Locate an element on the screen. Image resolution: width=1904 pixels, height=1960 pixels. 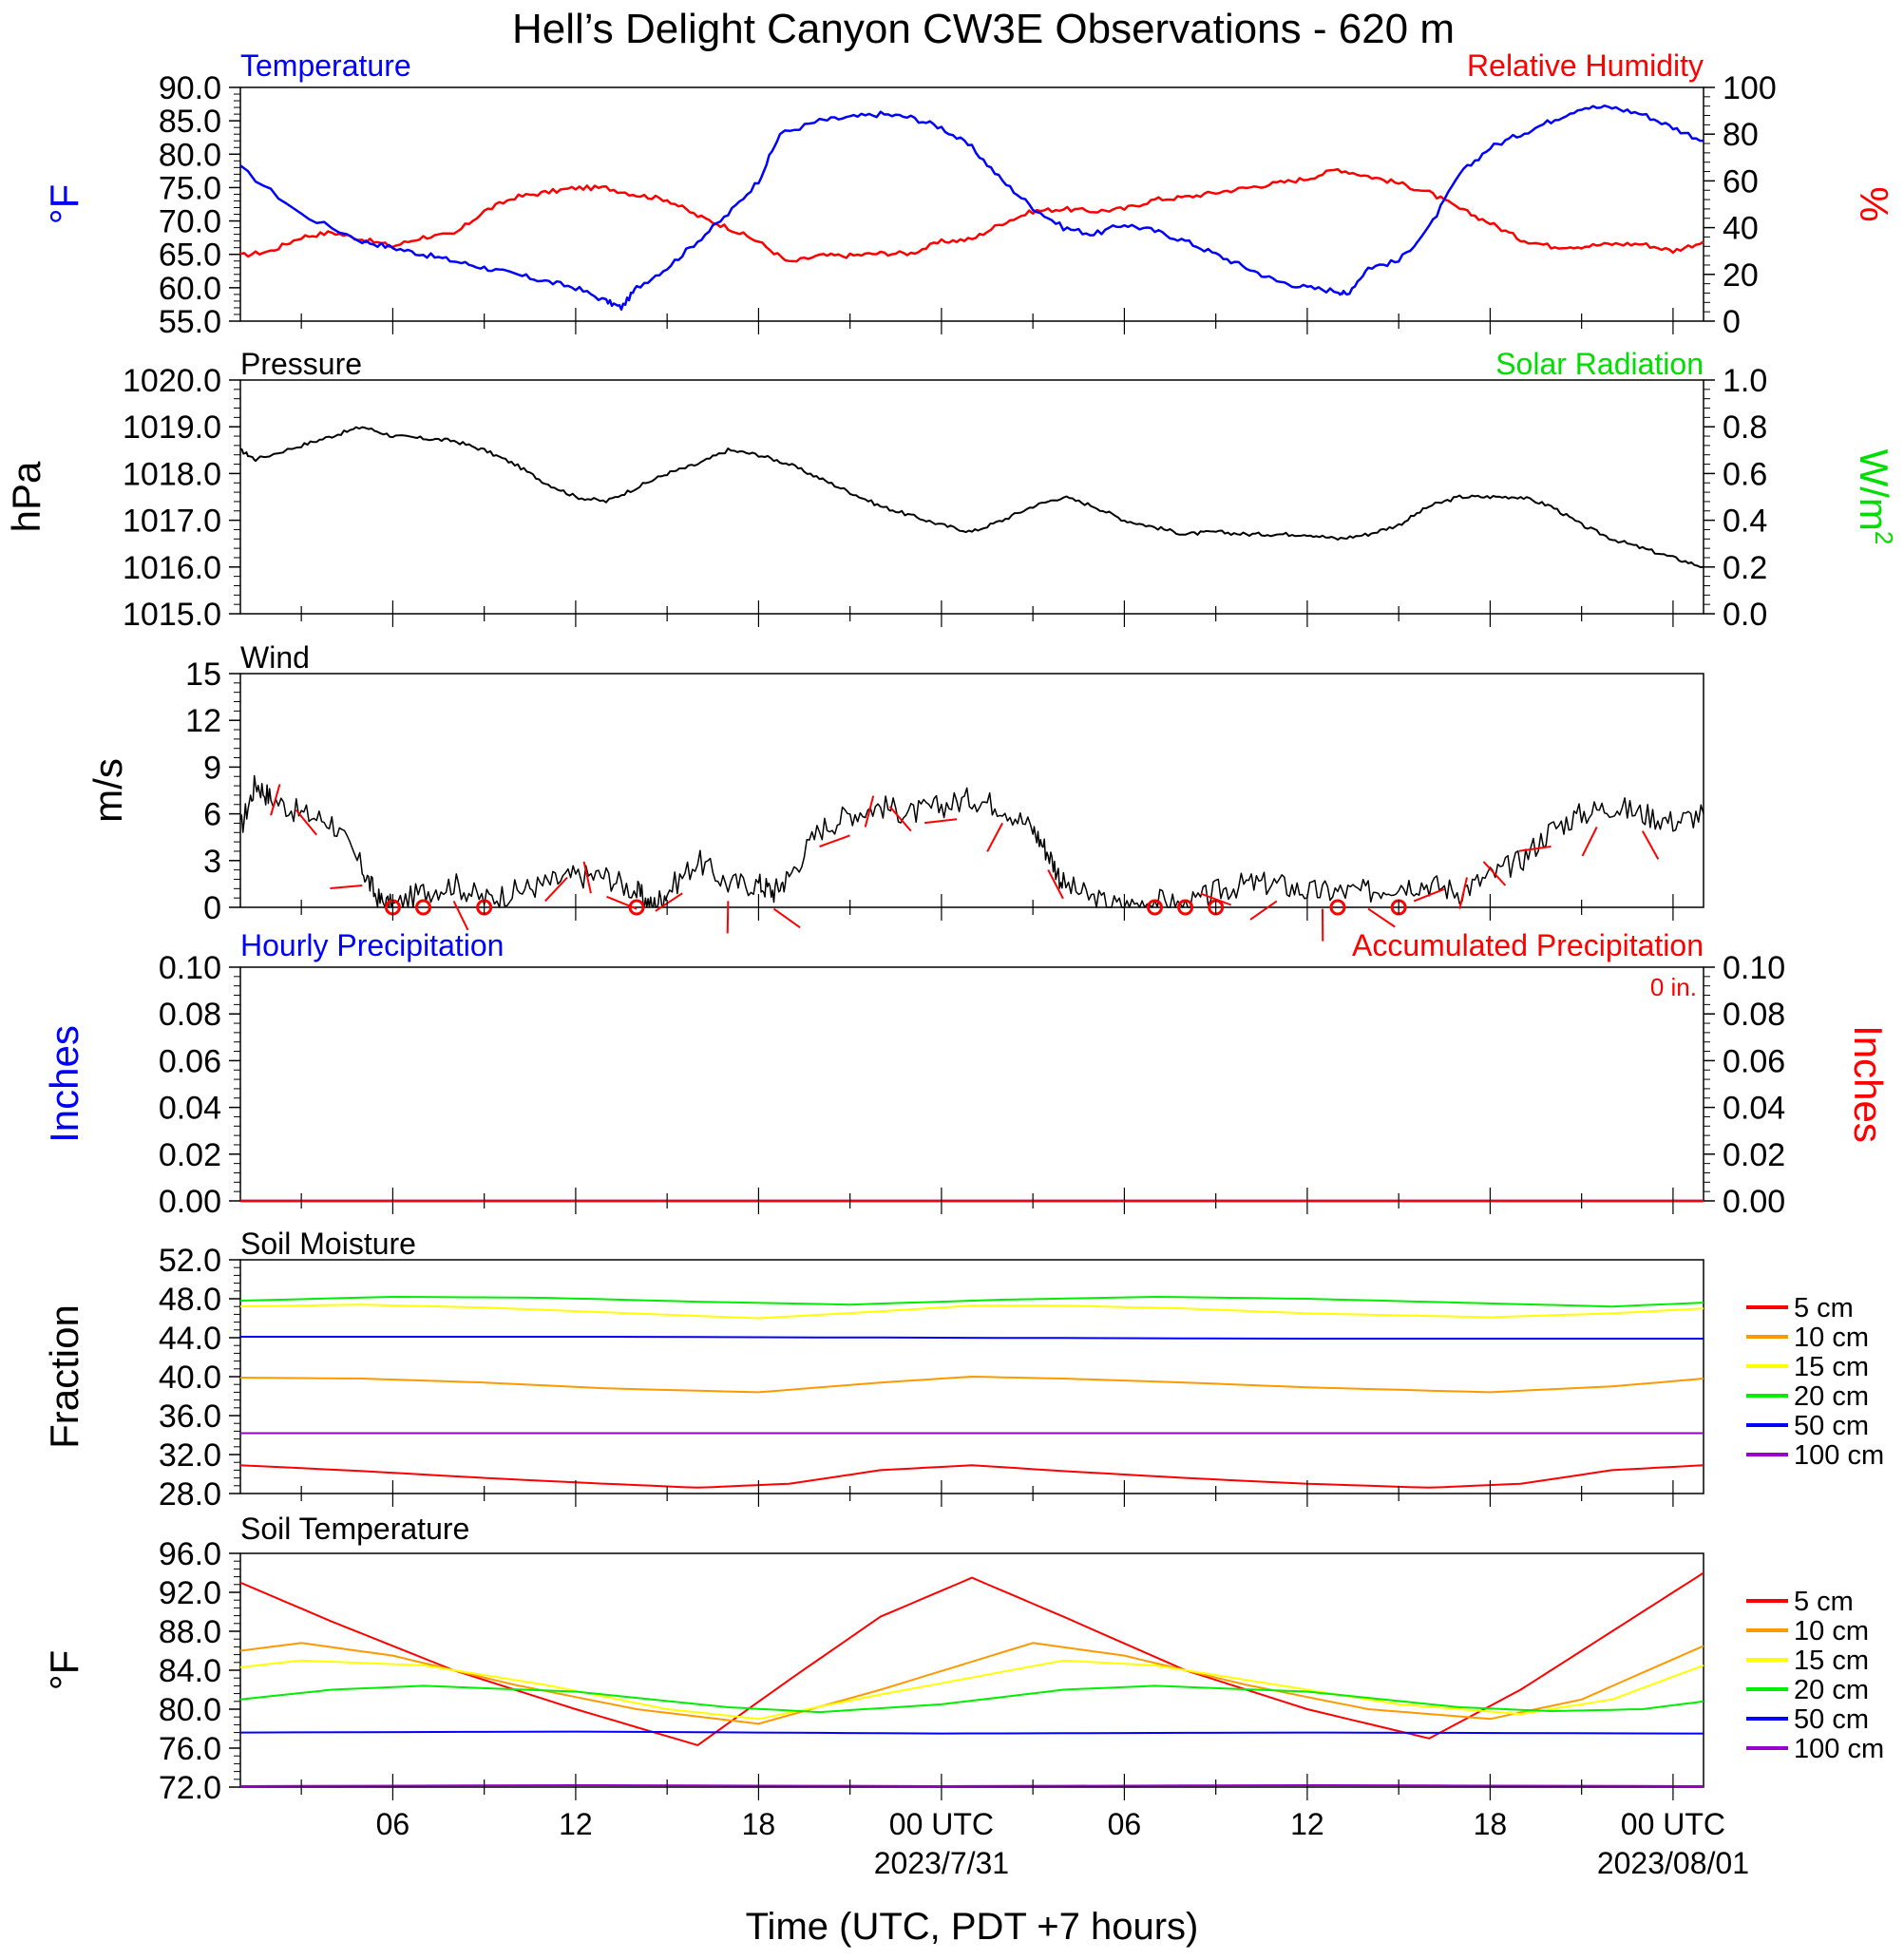
left-tick-label: 90.0 is located at coordinates (190, 88).